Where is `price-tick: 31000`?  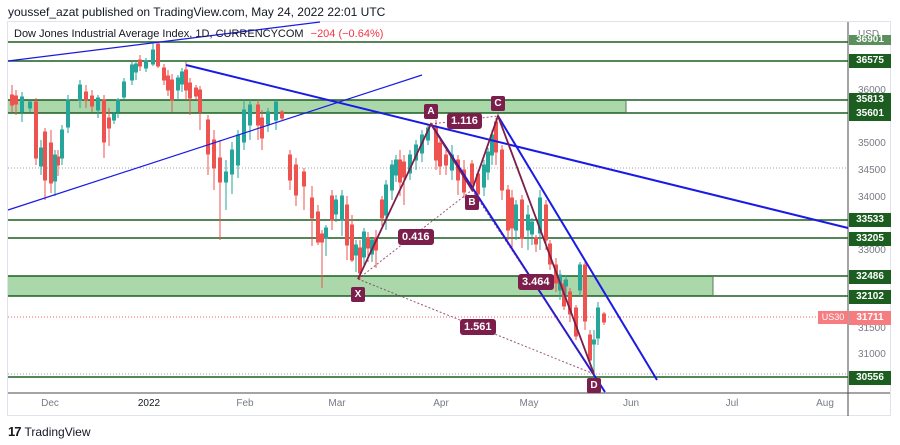
price-tick: 31000 is located at coordinates (872, 354).